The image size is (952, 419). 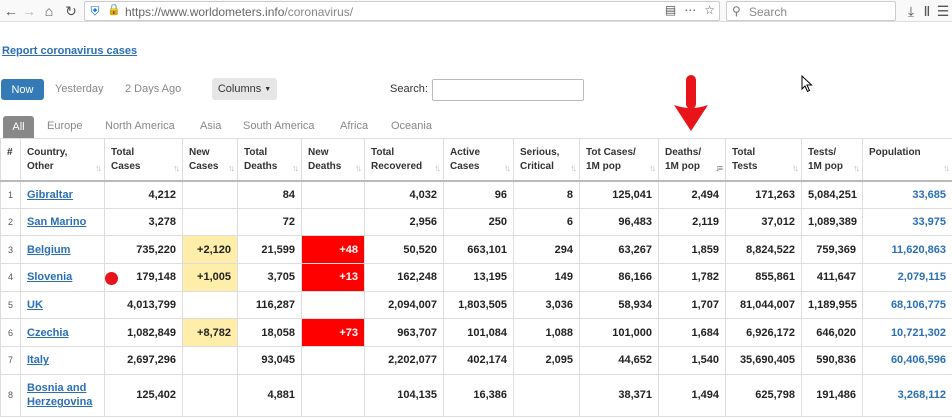 I want to click on population-cell: 10,721,302, so click(x=907, y=333).